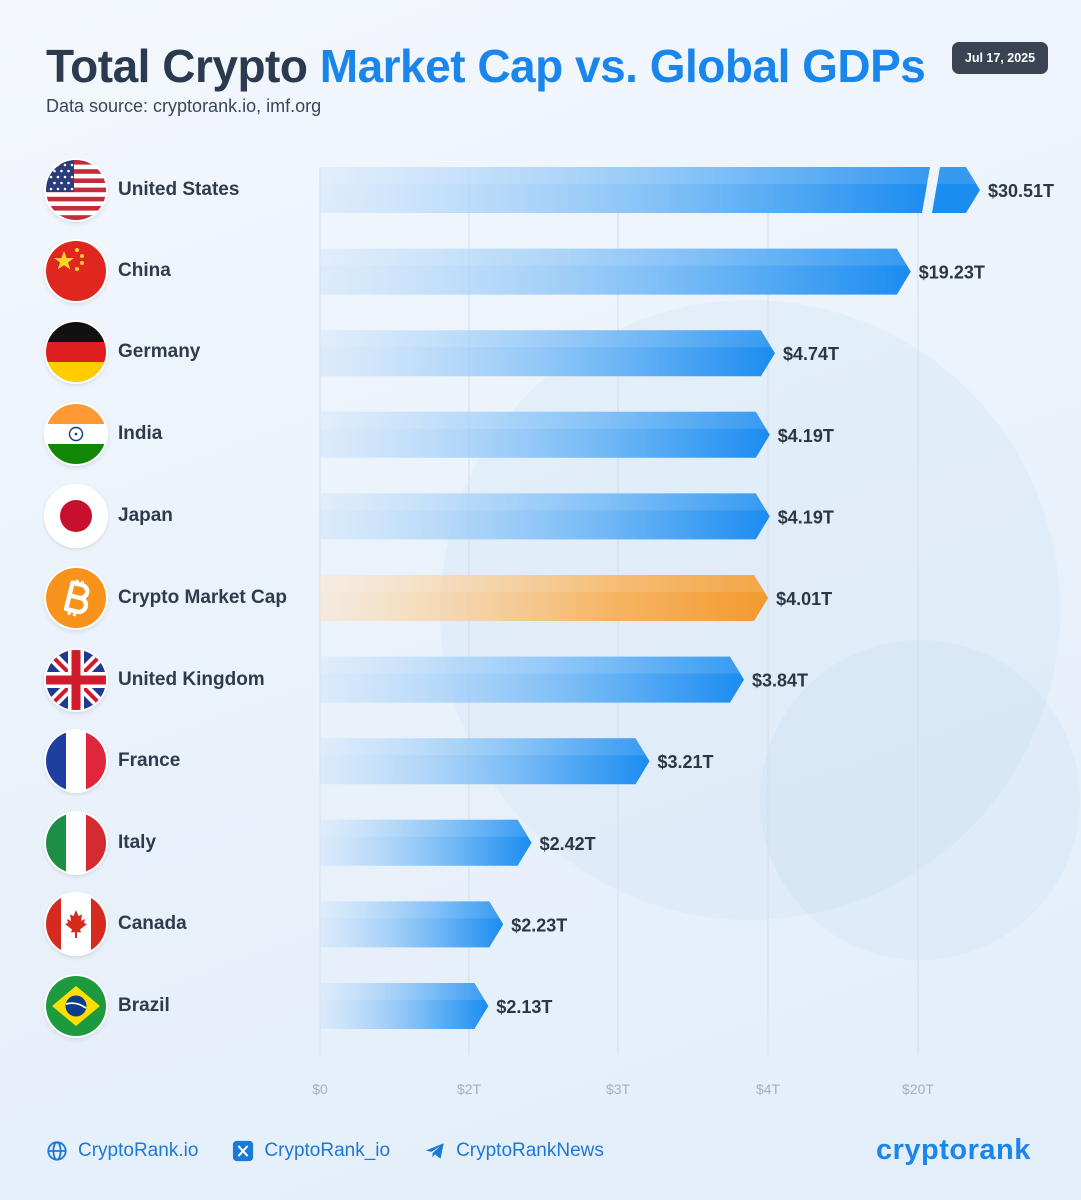 The height and width of the screenshot is (1200, 1081). I want to click on bar-value-label: $2.42T, so click(568, 844).